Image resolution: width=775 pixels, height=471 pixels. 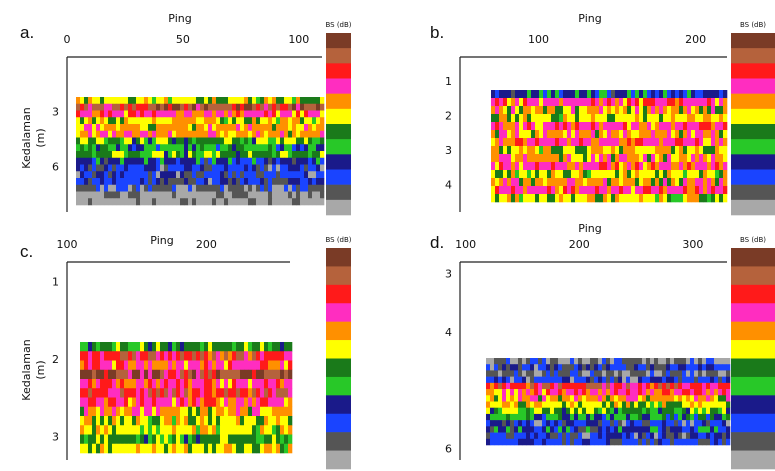 I want to click on y-axis-label: (m), so click(x=40, y=137).